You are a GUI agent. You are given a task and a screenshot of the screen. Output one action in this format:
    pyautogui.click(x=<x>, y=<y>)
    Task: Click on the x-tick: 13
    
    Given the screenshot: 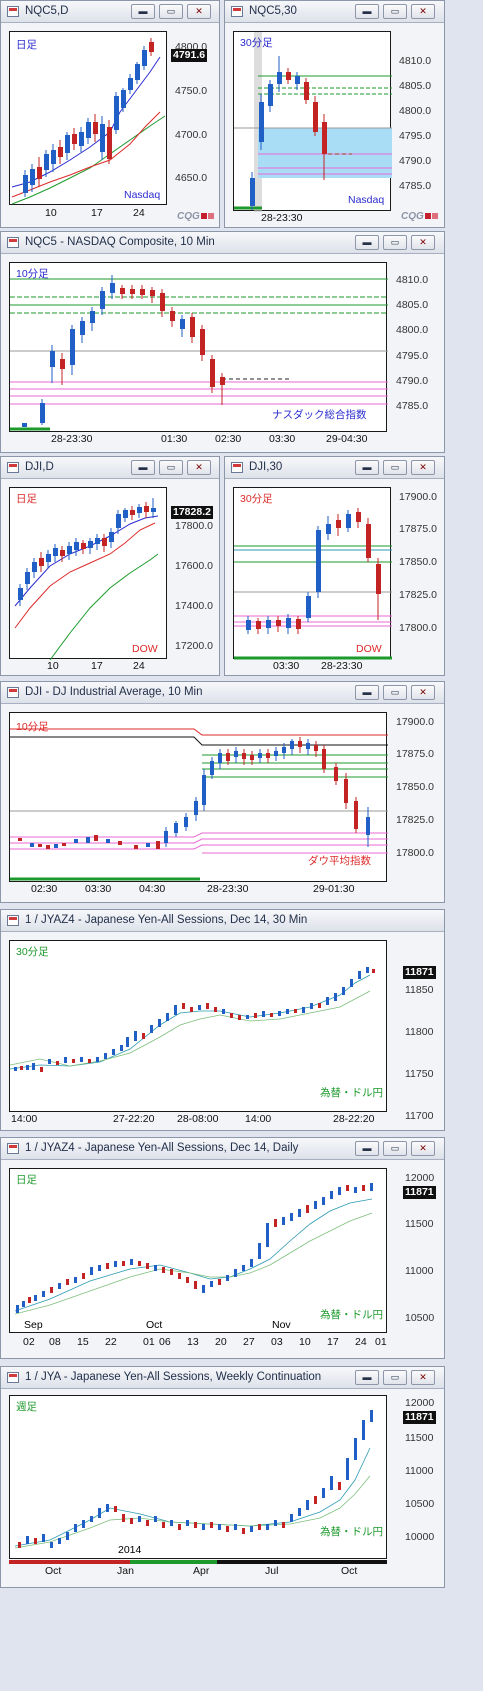 What is the action you would take?
    pyautogui.click(x=193, y=1342)
    